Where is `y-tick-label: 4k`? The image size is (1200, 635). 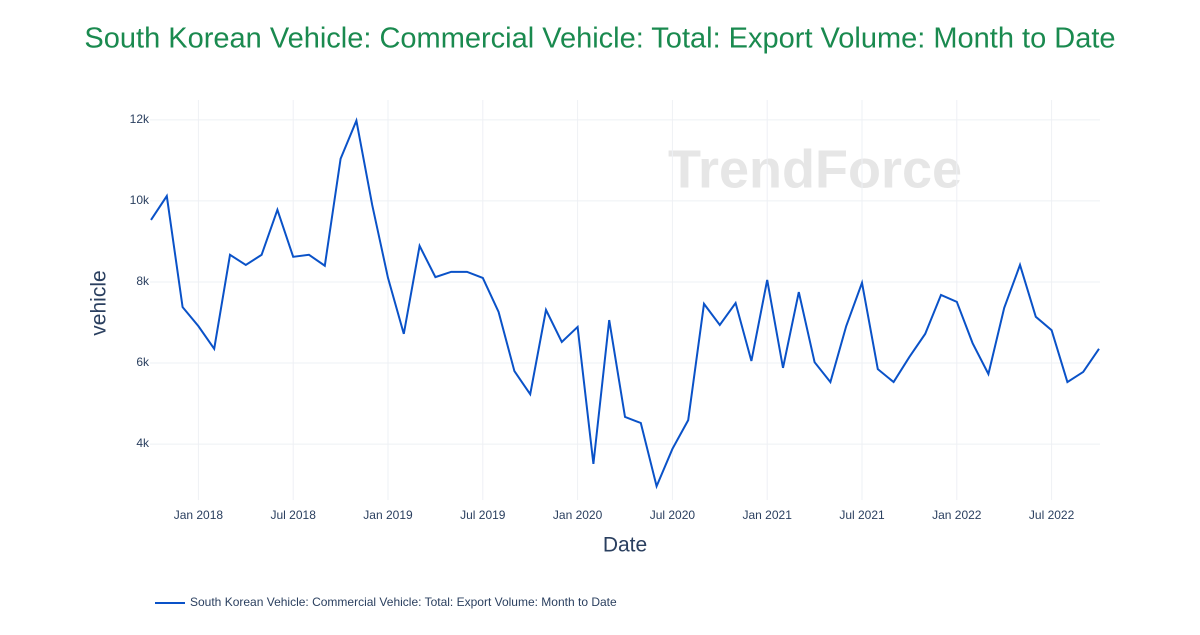
y-tick-label: 4k is located at coordinates (143, 443).